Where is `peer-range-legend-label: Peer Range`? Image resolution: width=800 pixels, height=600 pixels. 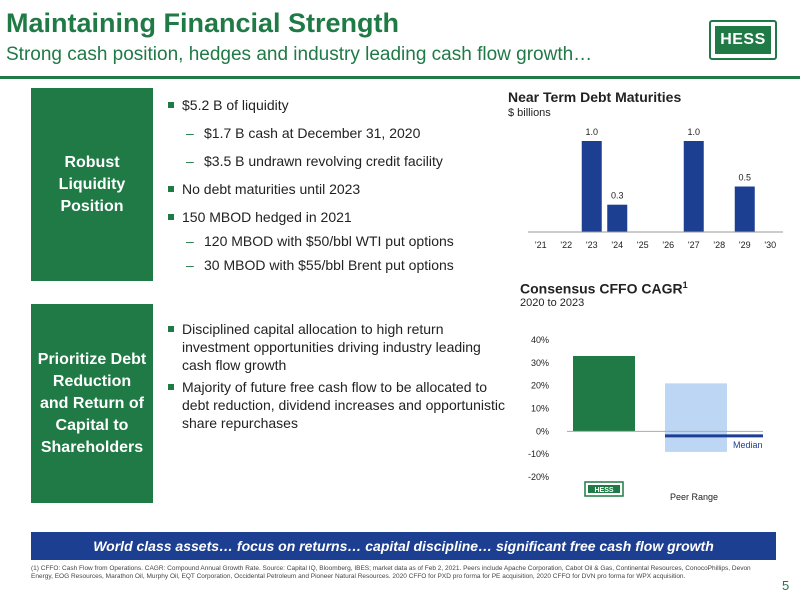 peer-range-legend-label: Peer Range is located at coordinates (694, 497).